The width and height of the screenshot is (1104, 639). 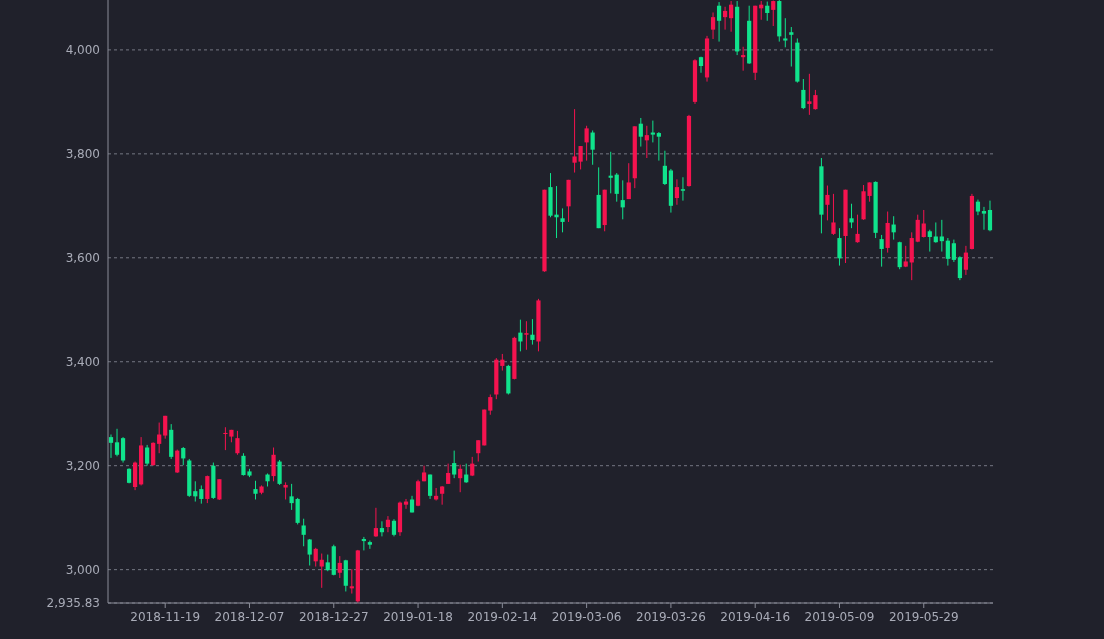 I want to click on x-tick-label: 2019-04-16, so click(x=755, y=617).